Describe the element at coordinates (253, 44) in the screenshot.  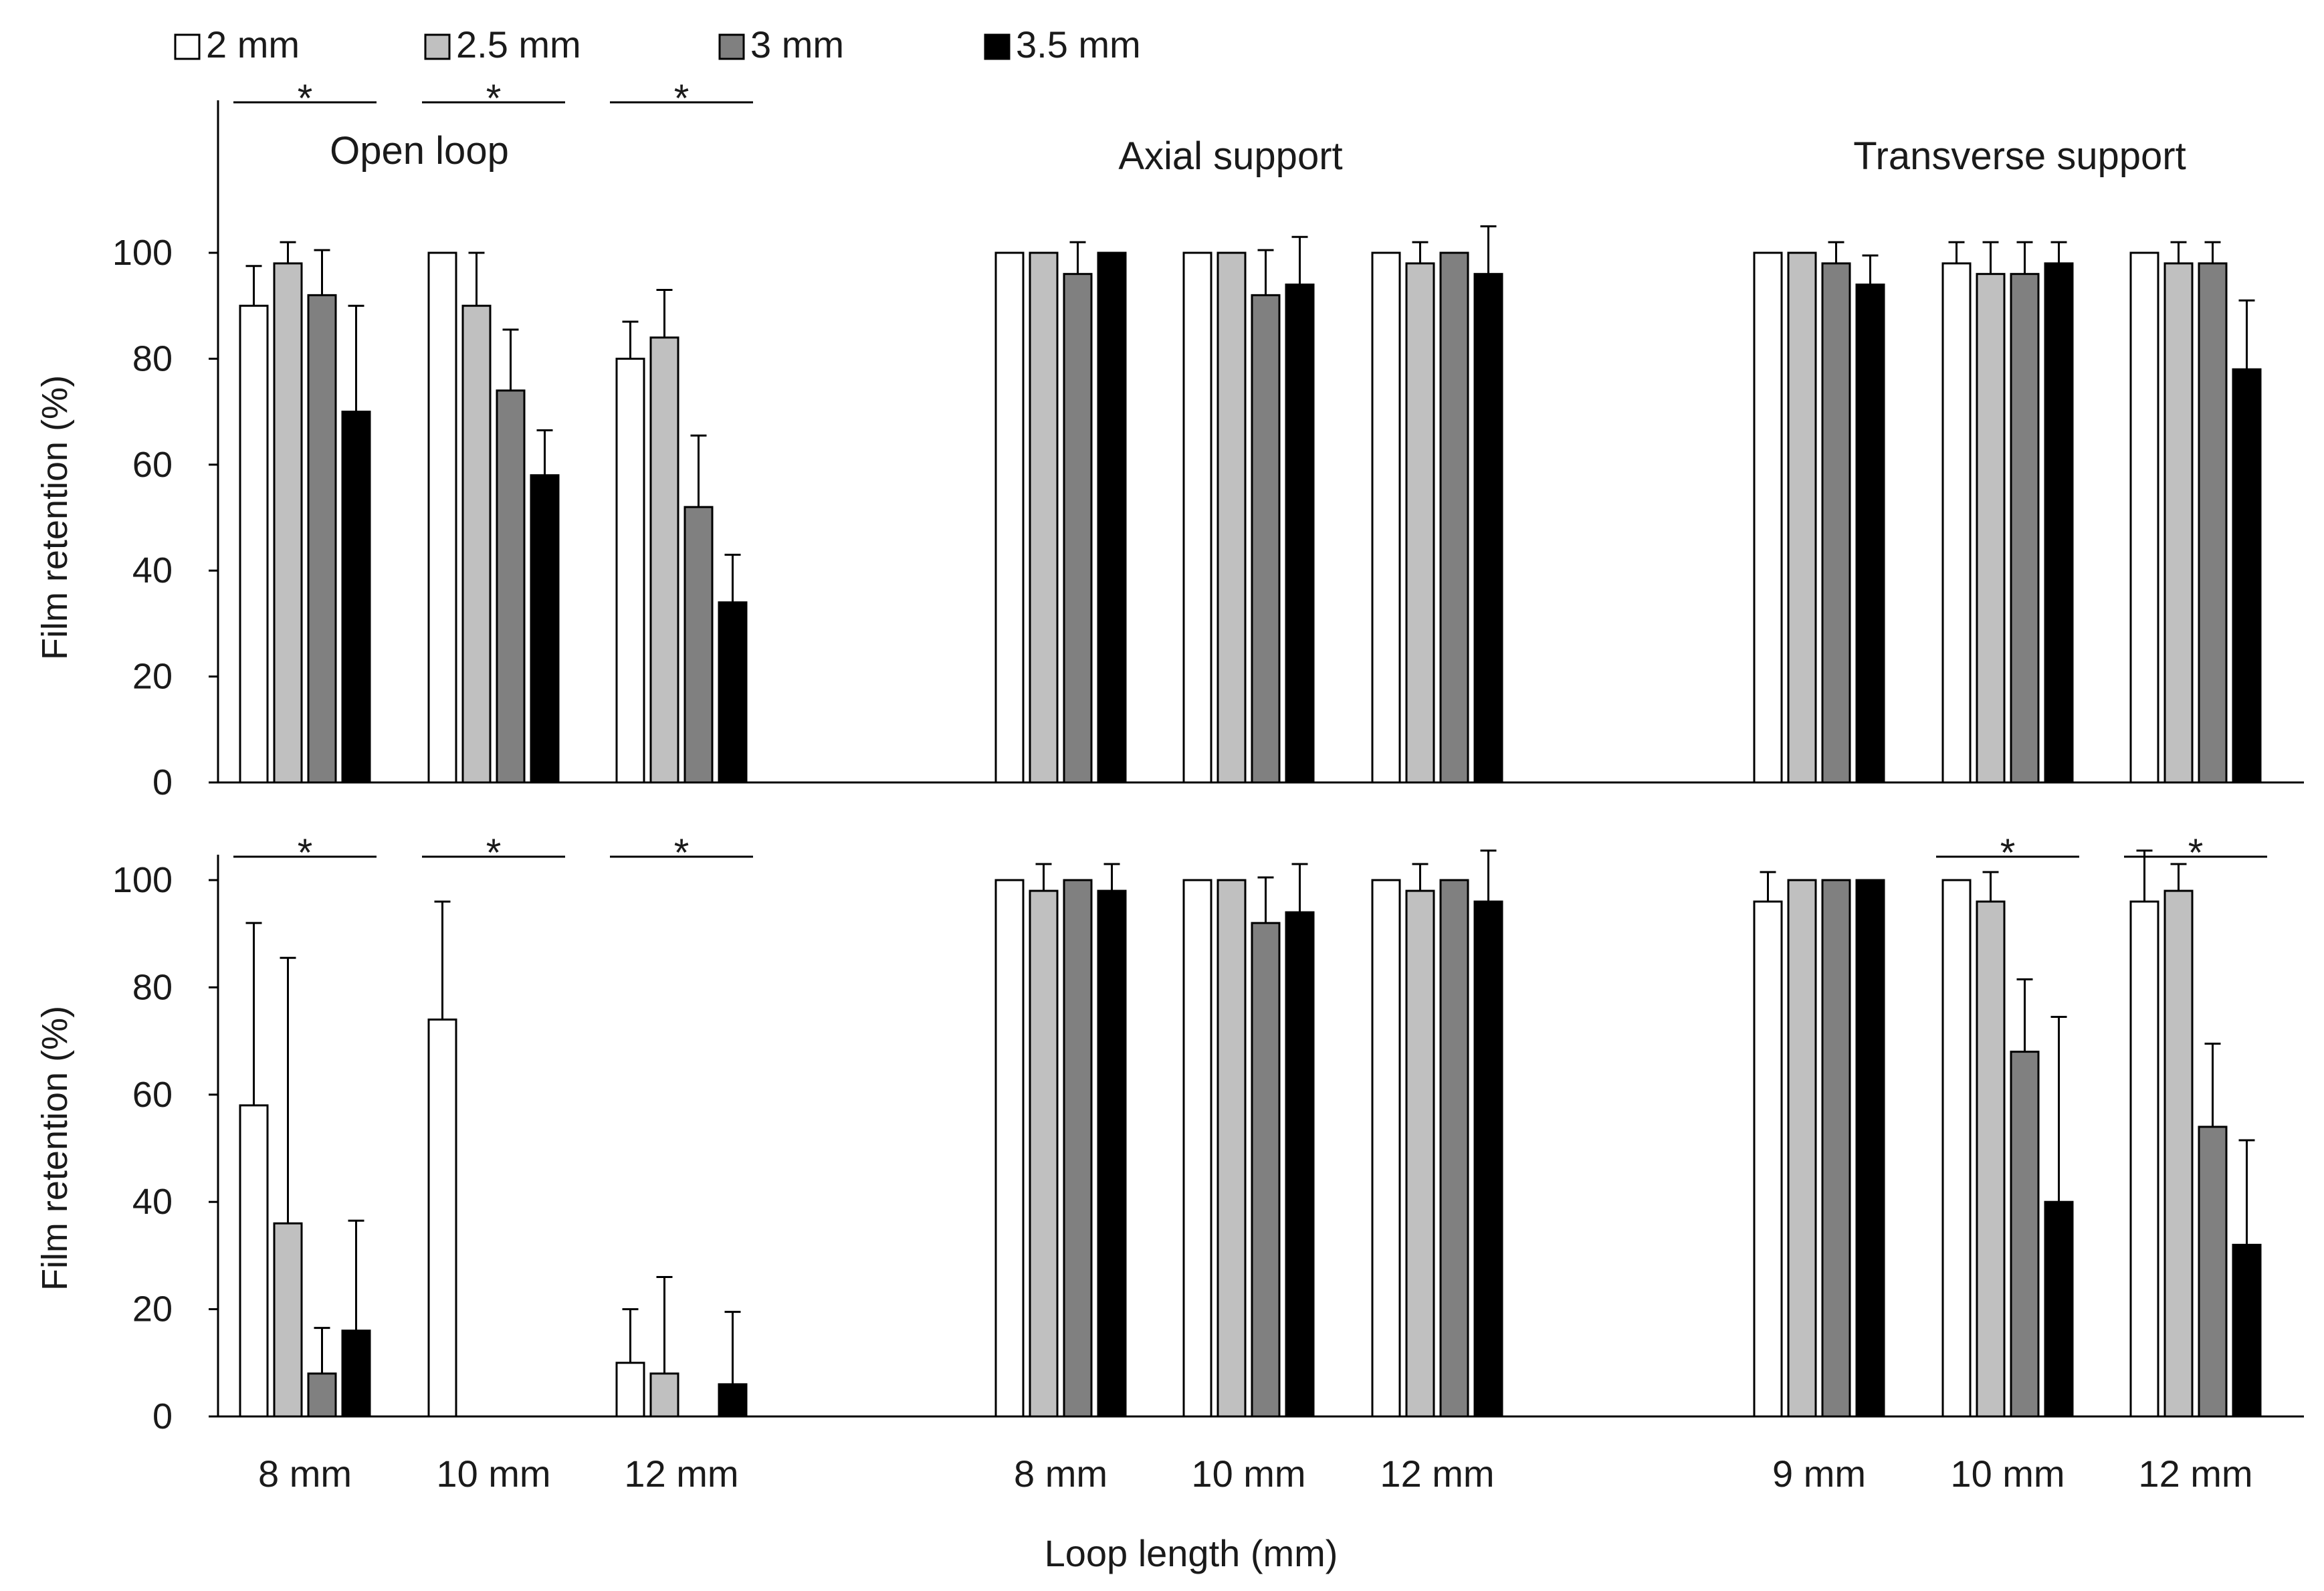
I see `legend-label-1: 2 mm` at that location.